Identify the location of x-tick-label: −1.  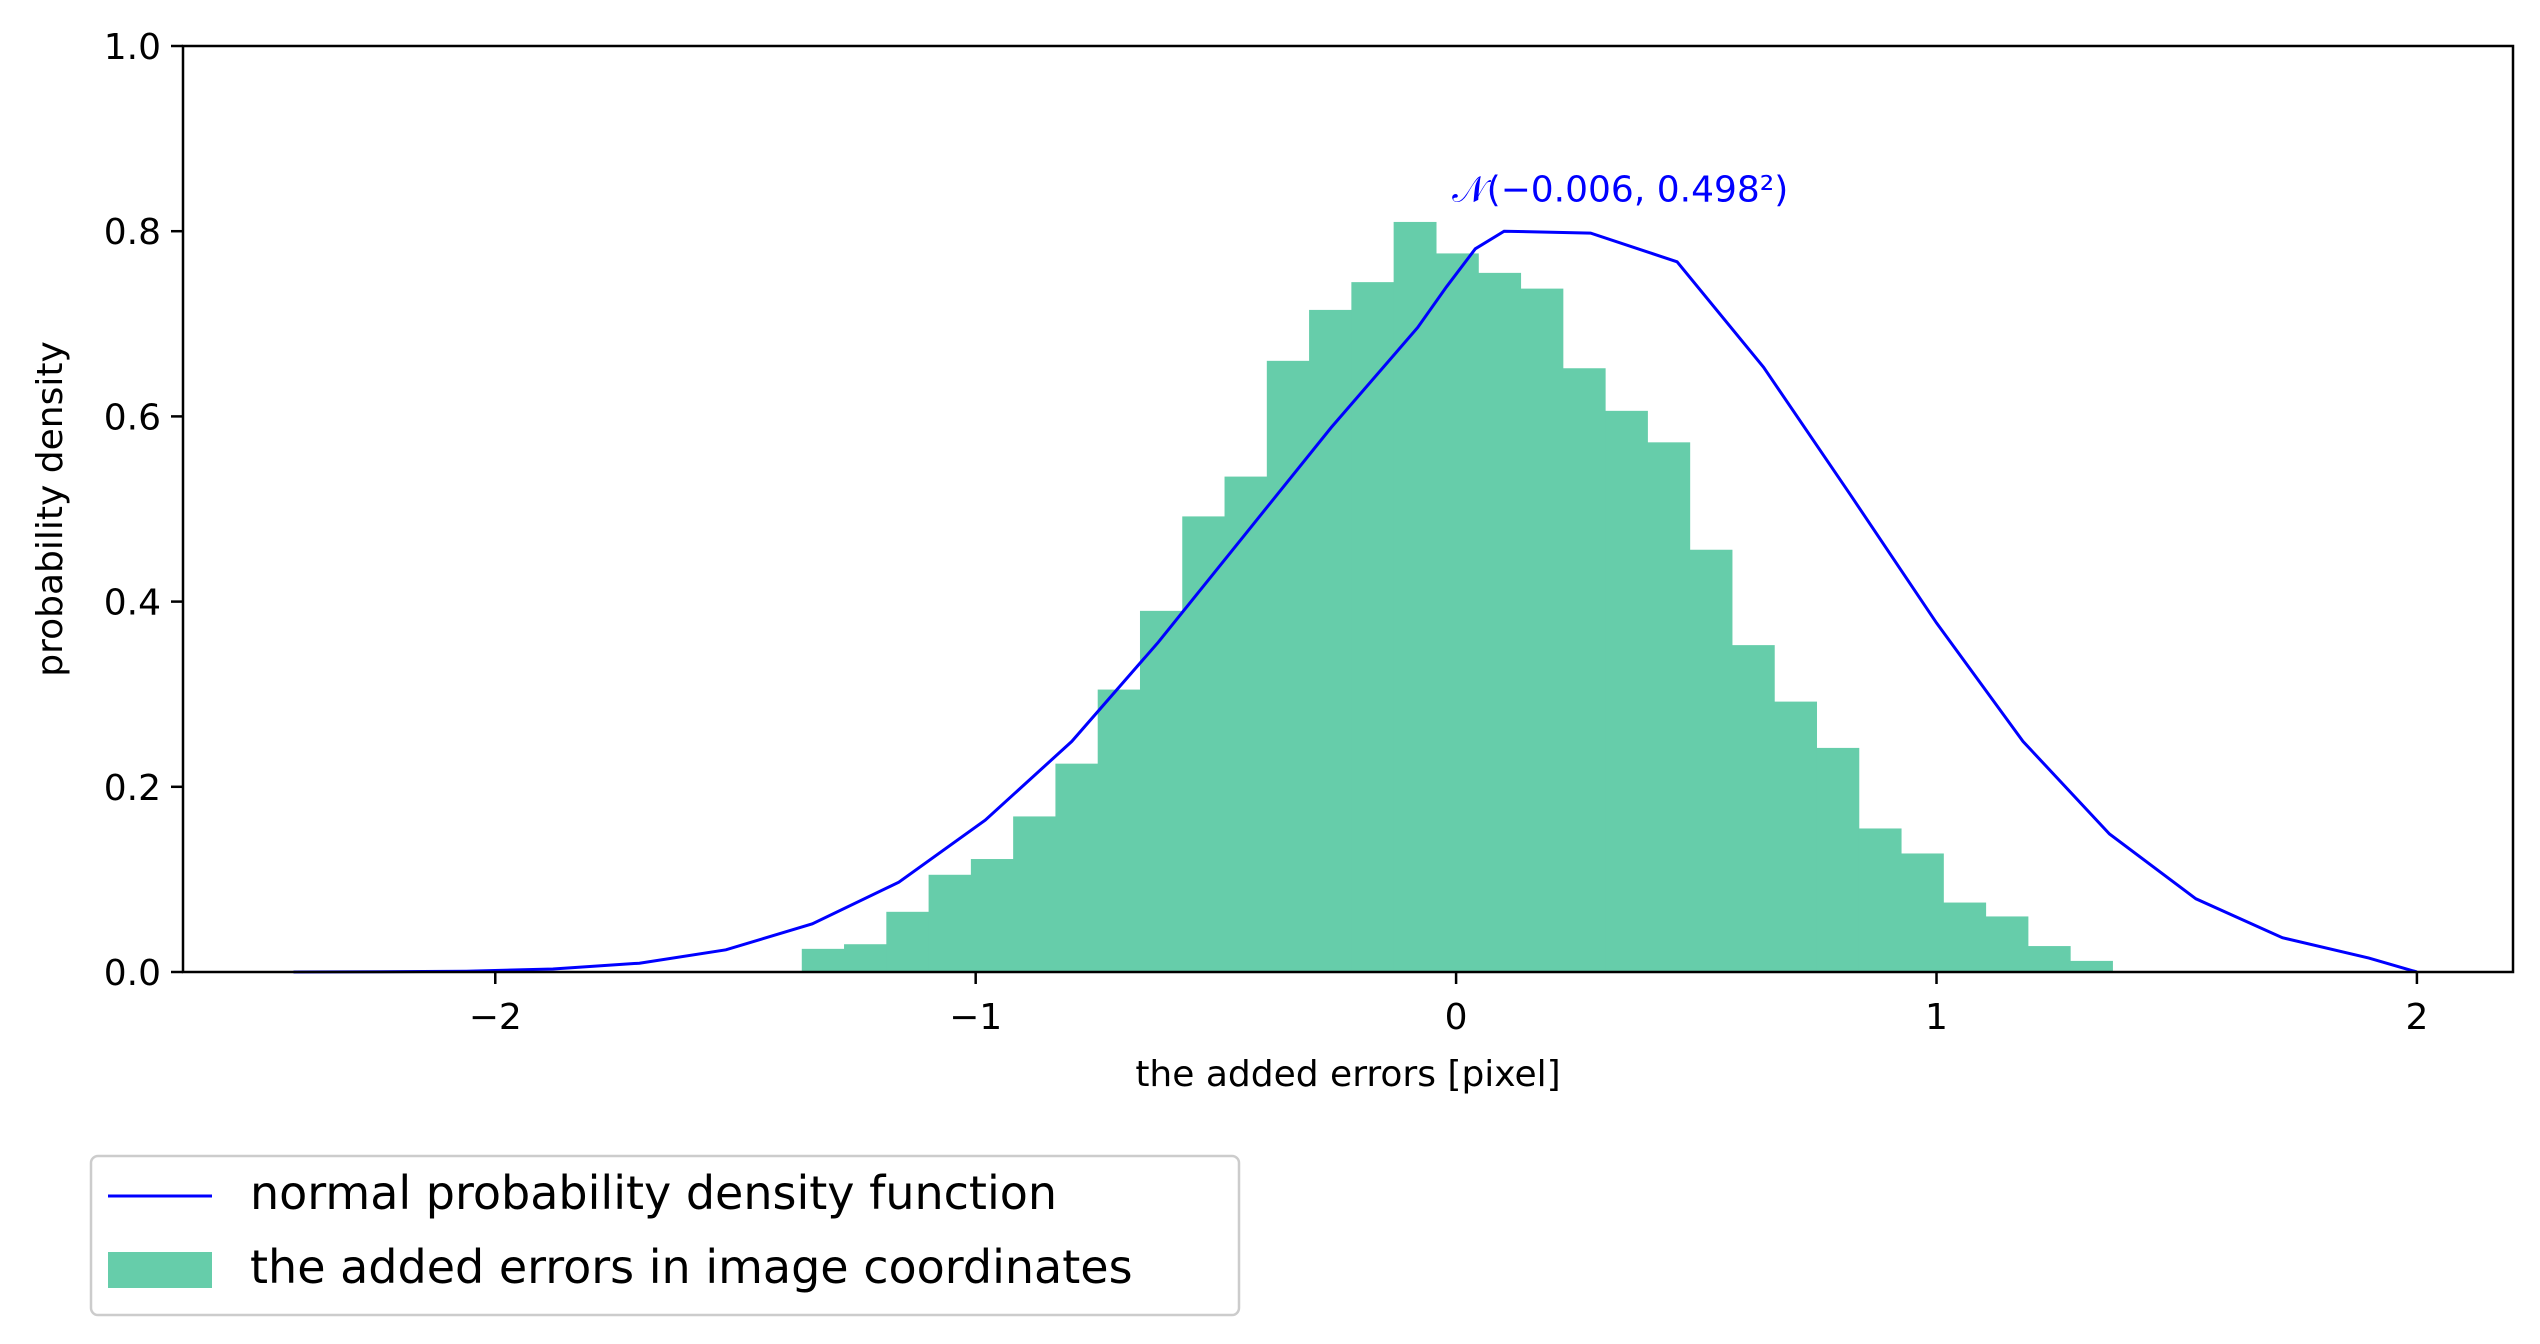
(975, 1017).